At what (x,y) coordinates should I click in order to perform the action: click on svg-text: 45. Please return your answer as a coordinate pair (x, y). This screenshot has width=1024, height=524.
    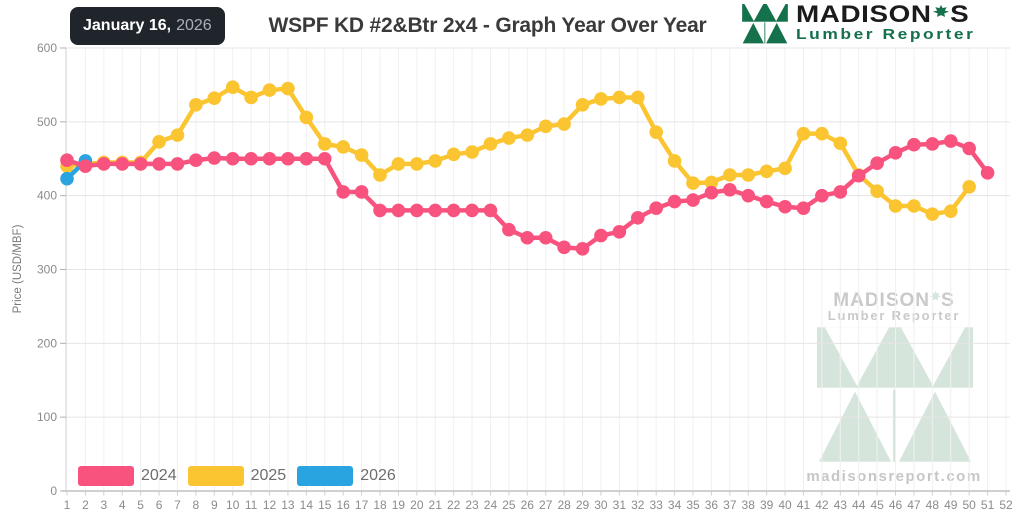
    Looking at the image, I should click on (877, 505).